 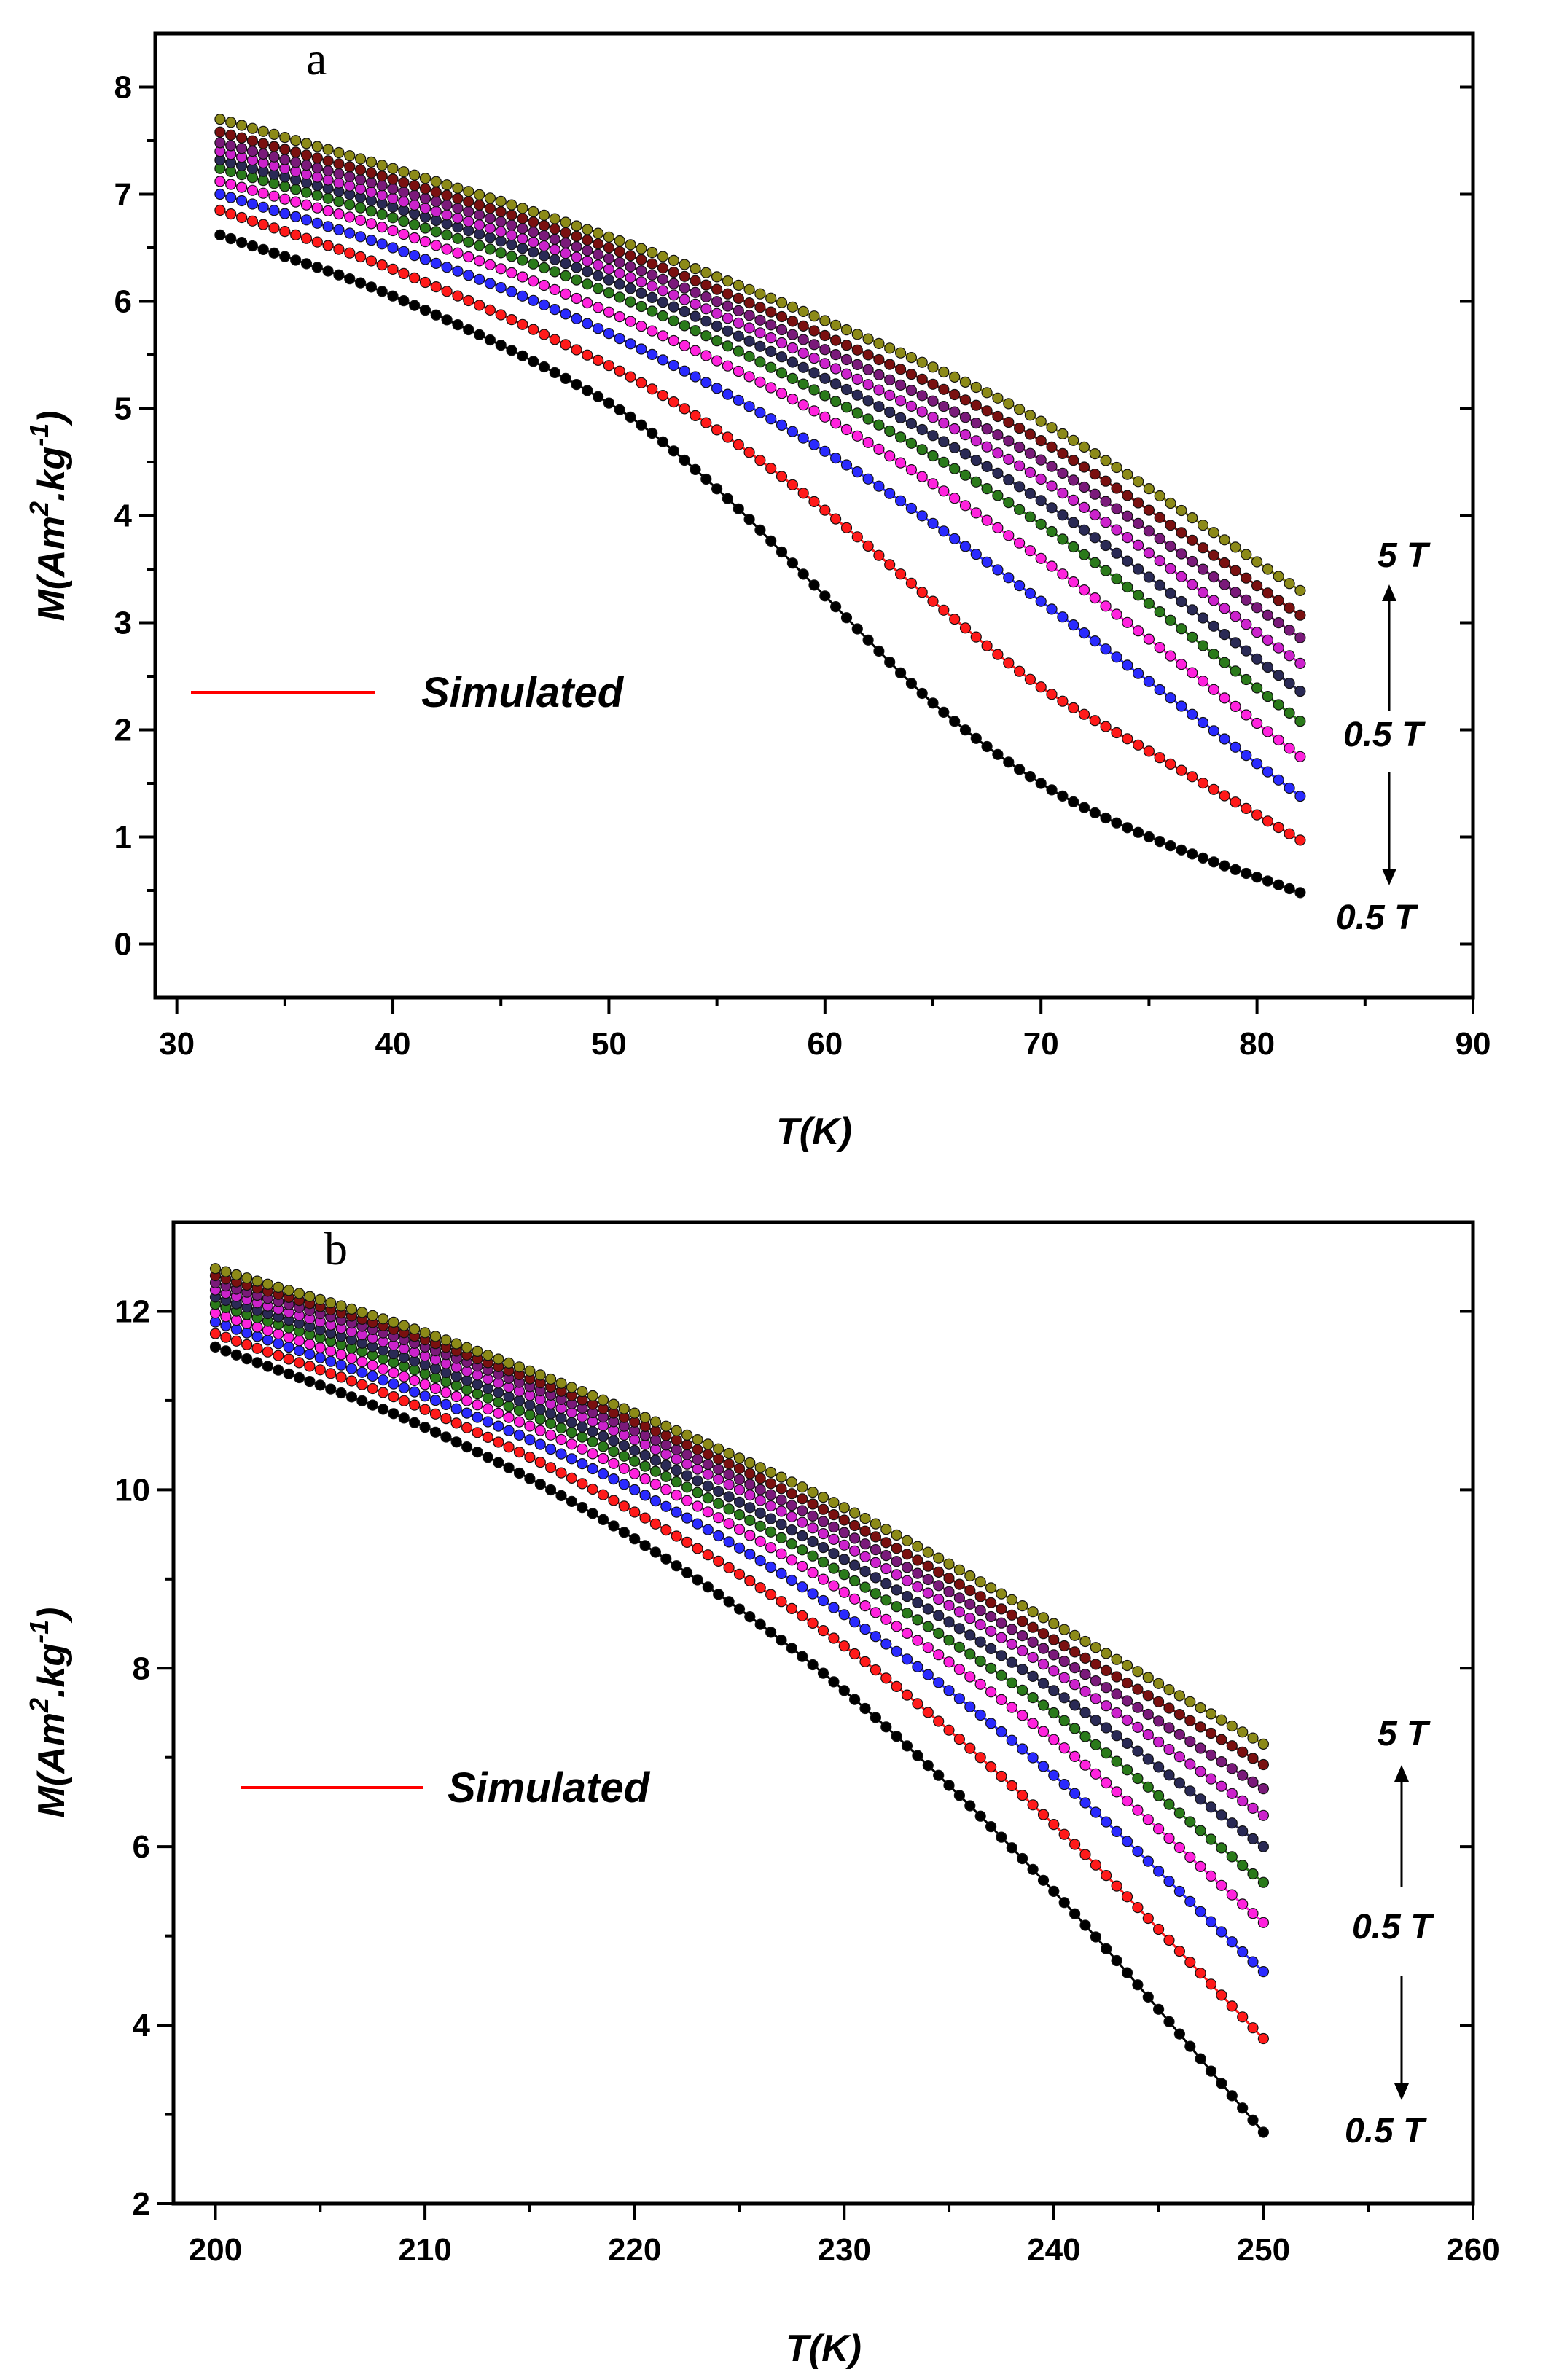 What do you see at coordinates (739, 1536) in the screenshot?
I see `series-4p0T` at bounding box center [739, 1536].